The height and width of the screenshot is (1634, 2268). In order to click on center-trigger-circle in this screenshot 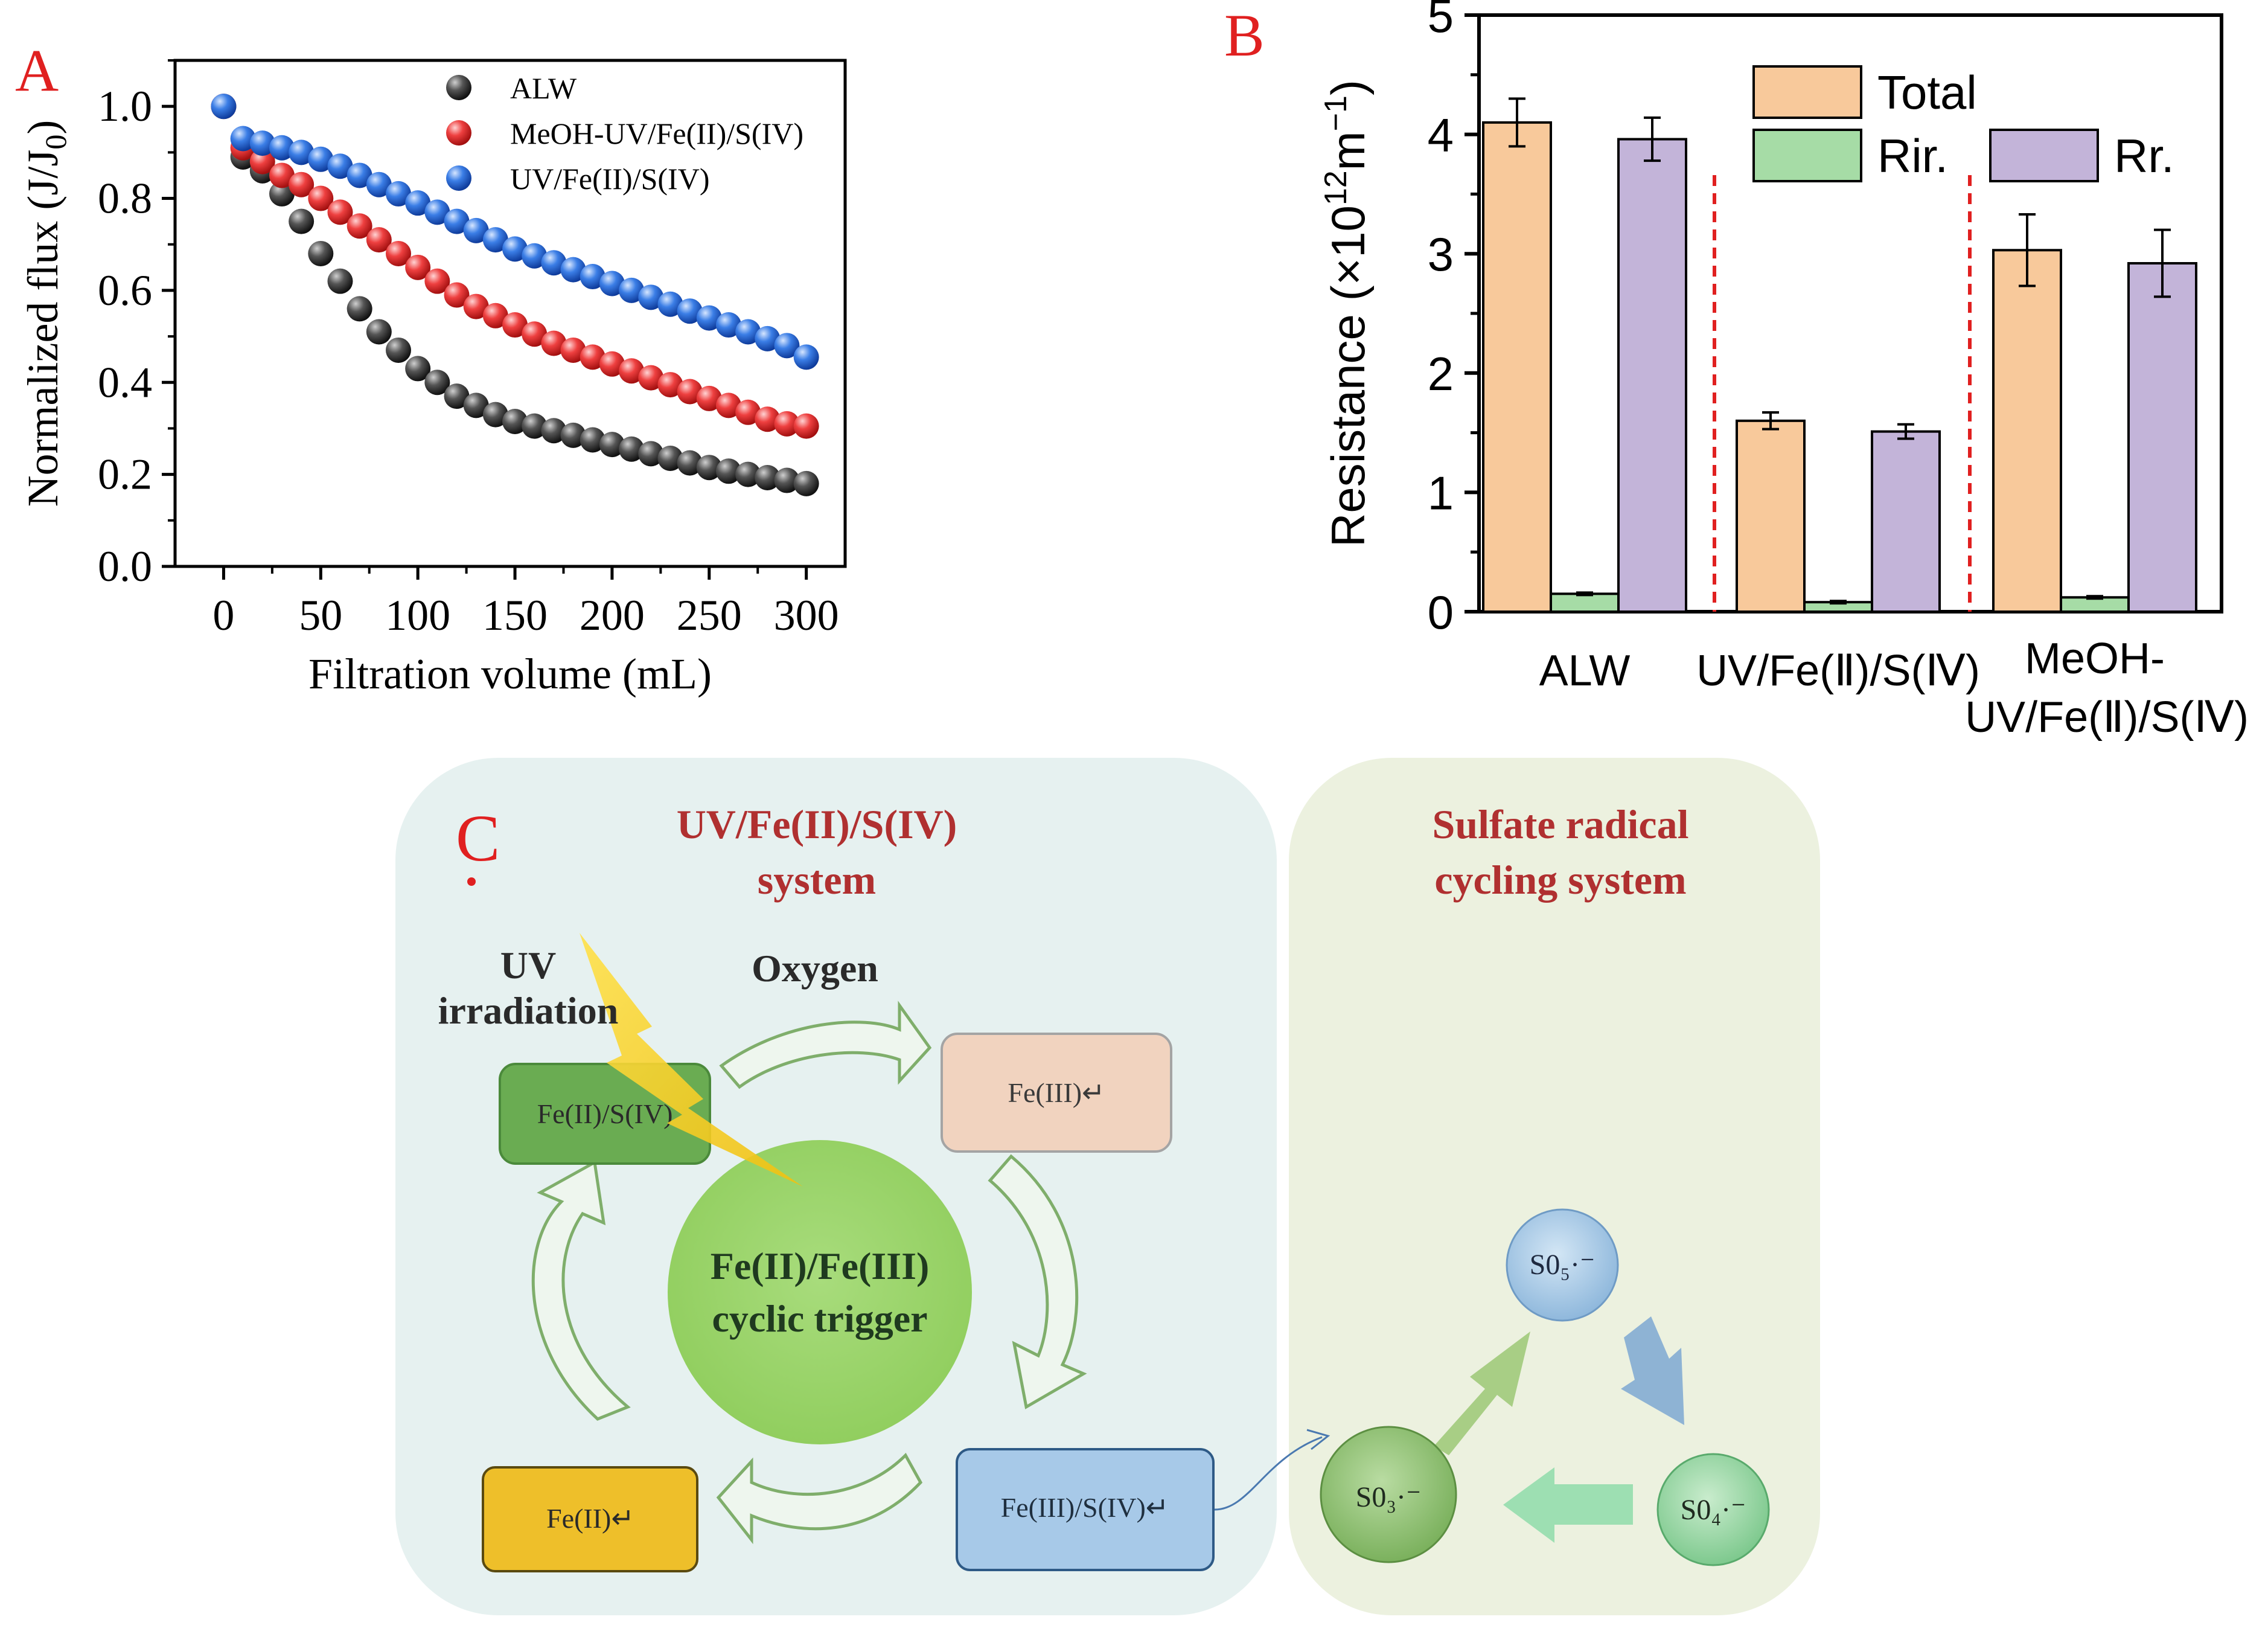, I will do `click(820, 1292)`.